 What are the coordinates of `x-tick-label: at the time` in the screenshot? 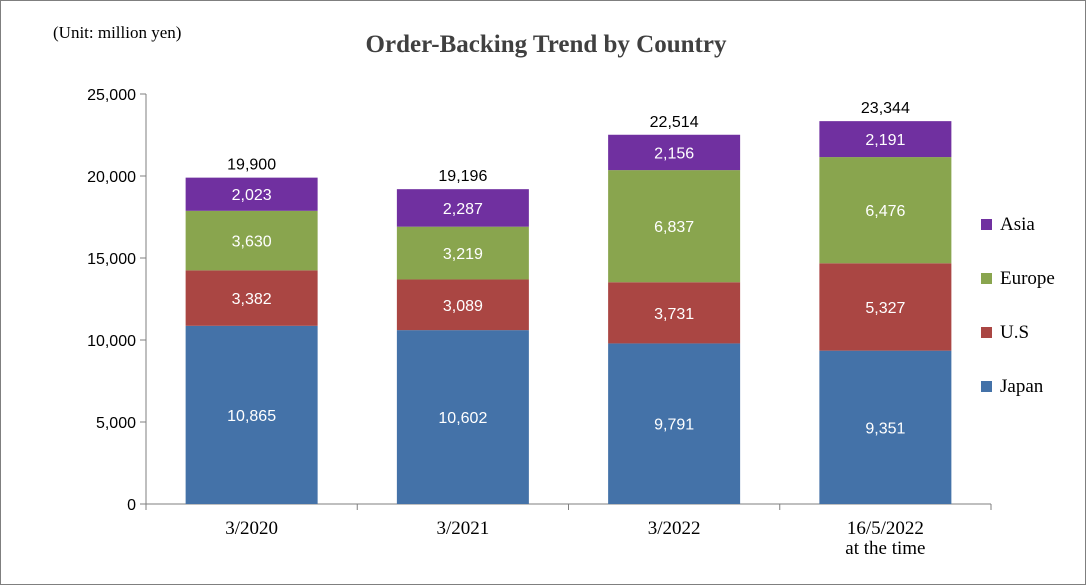 It's located at (885, 548).